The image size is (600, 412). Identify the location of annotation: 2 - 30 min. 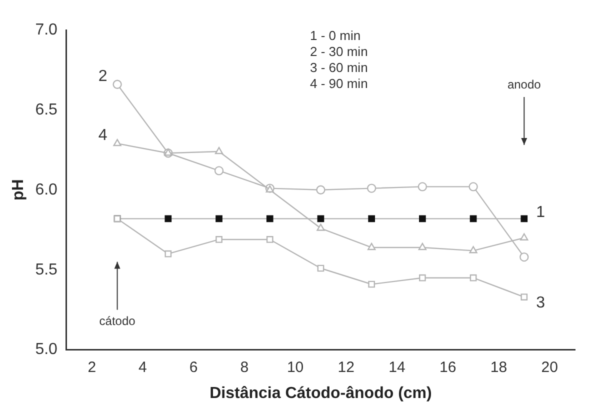
(339, 52).